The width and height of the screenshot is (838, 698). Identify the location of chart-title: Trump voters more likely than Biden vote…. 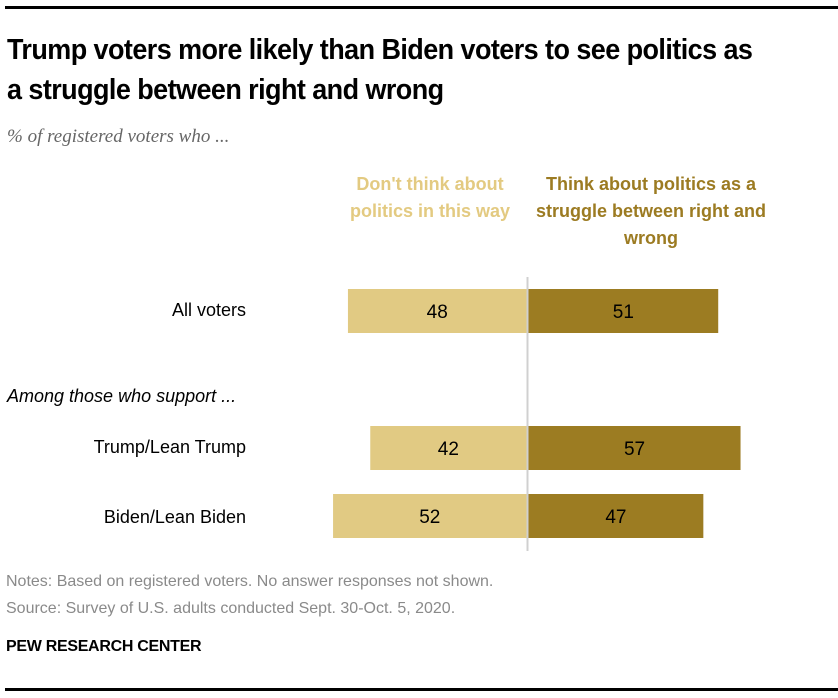
(380, 70).